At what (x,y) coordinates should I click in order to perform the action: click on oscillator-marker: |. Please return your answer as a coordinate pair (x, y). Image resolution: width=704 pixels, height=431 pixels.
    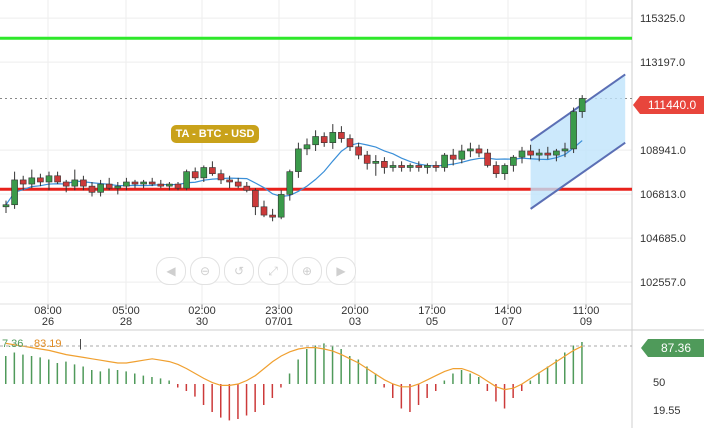
    Looking at the image, I should click on (80, 344).